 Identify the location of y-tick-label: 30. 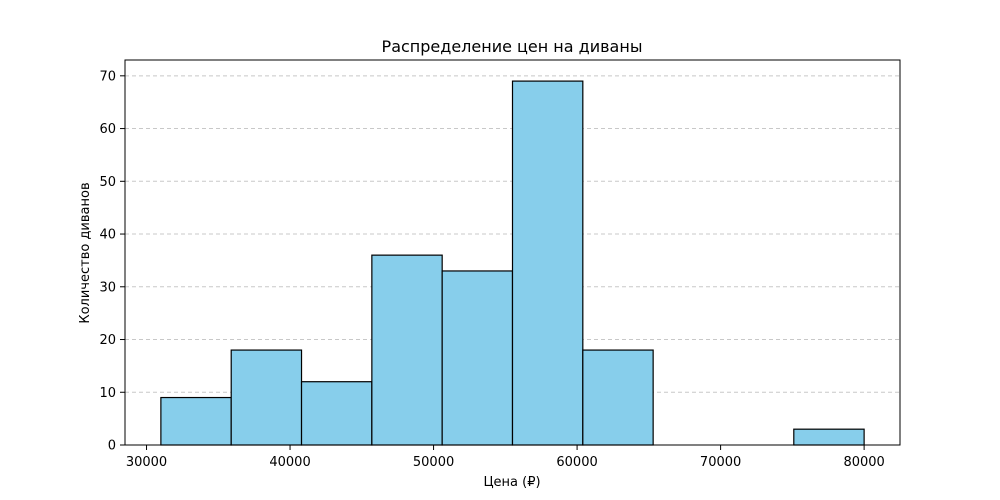
(107, 287).